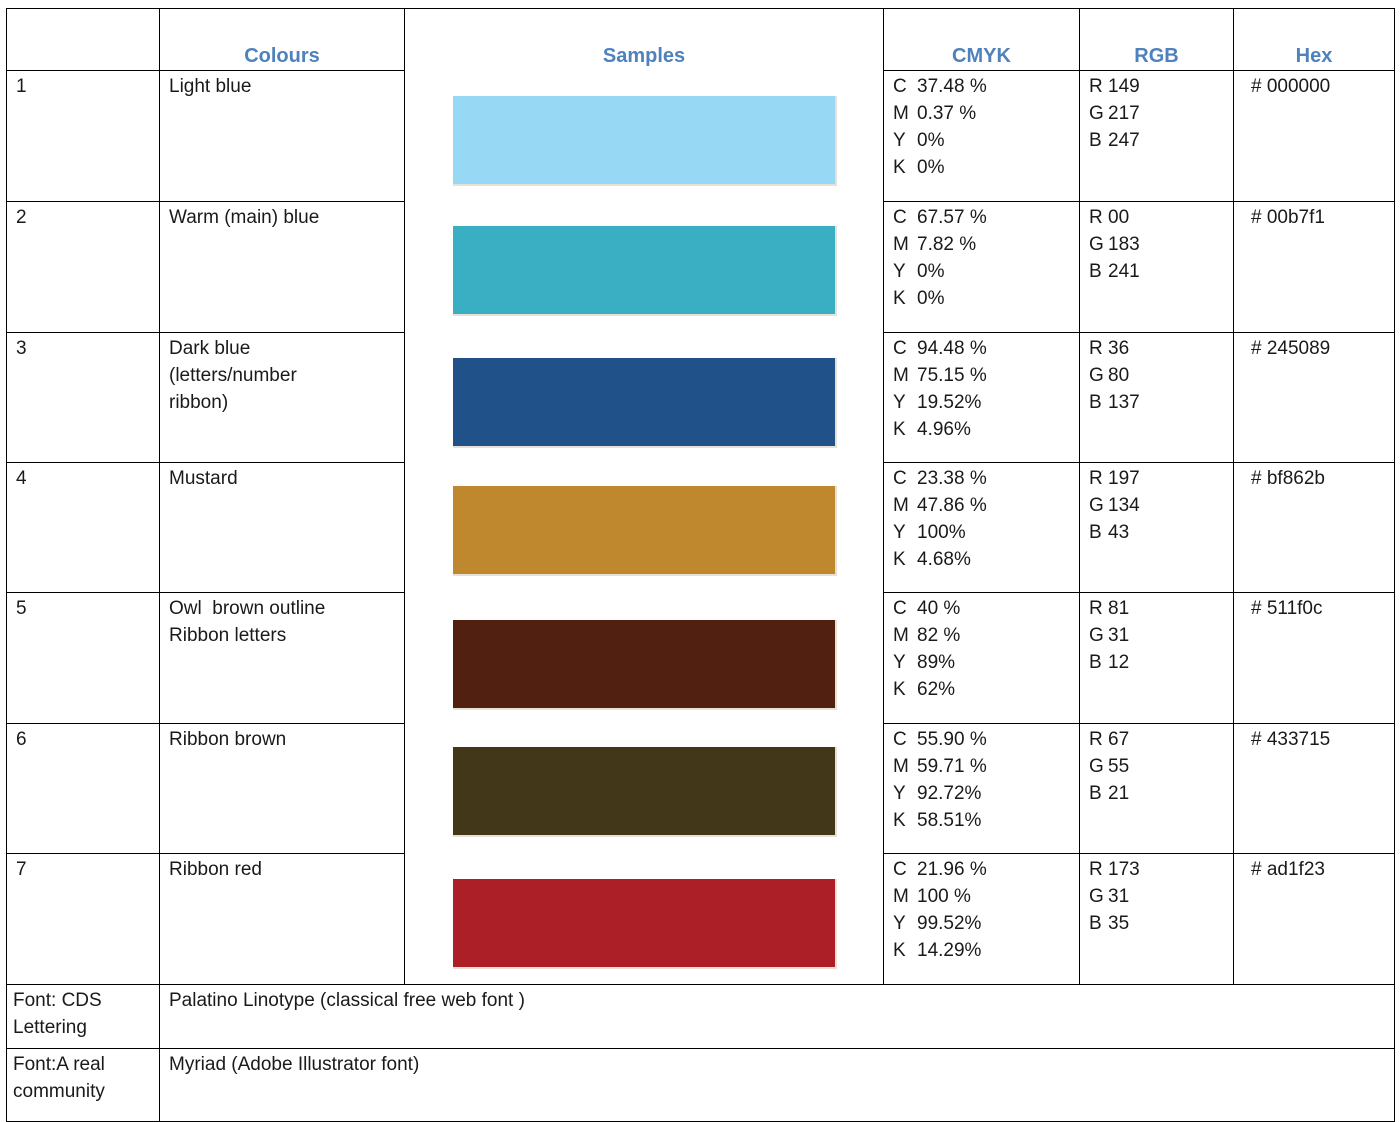 The width and height of the screenshot is (1400, 1122). I want to click on row-number-text: 3, so click(21, 348).